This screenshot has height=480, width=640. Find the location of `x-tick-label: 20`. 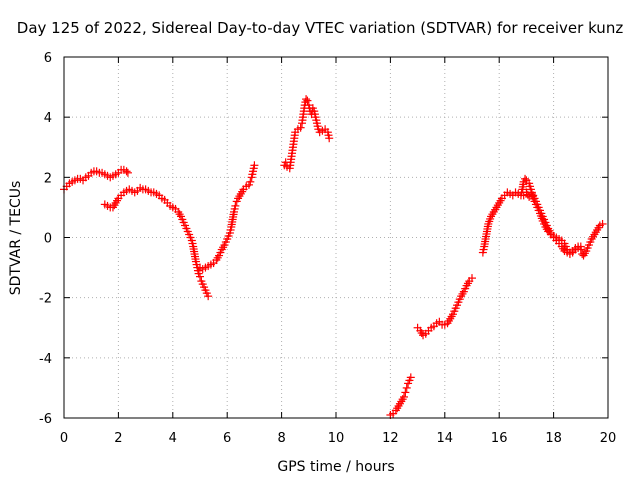

x-tick-label: 20 is located at coordinates (608, 438).